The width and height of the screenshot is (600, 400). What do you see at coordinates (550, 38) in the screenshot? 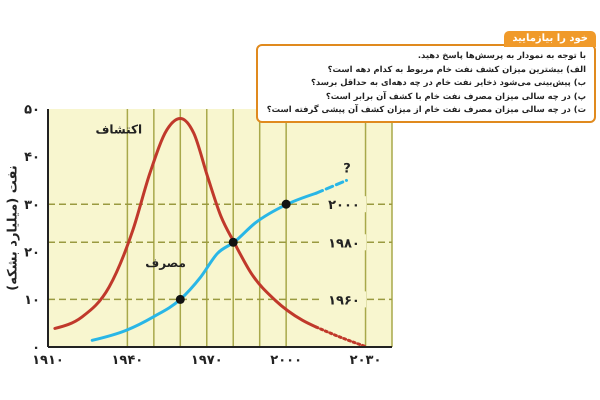
I see `text: خود را بیازمایید` at bounding box center [550, 38].